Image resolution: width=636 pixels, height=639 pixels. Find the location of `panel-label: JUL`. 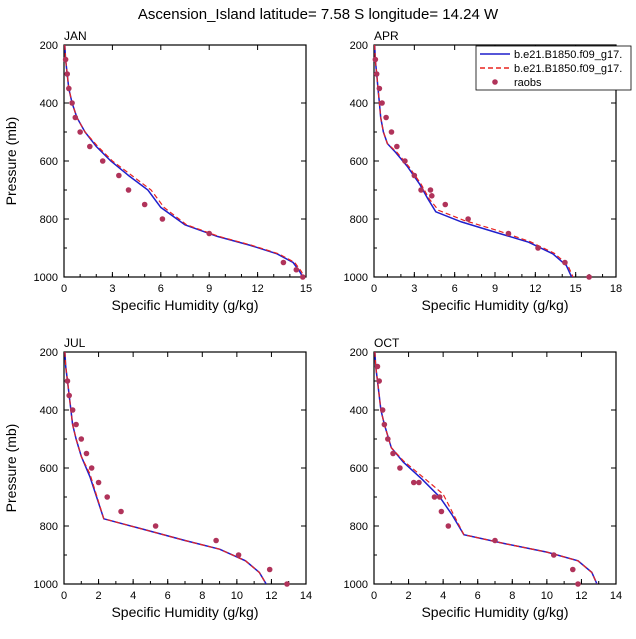

panel-label: JUL is located at coordinates (75, 343).